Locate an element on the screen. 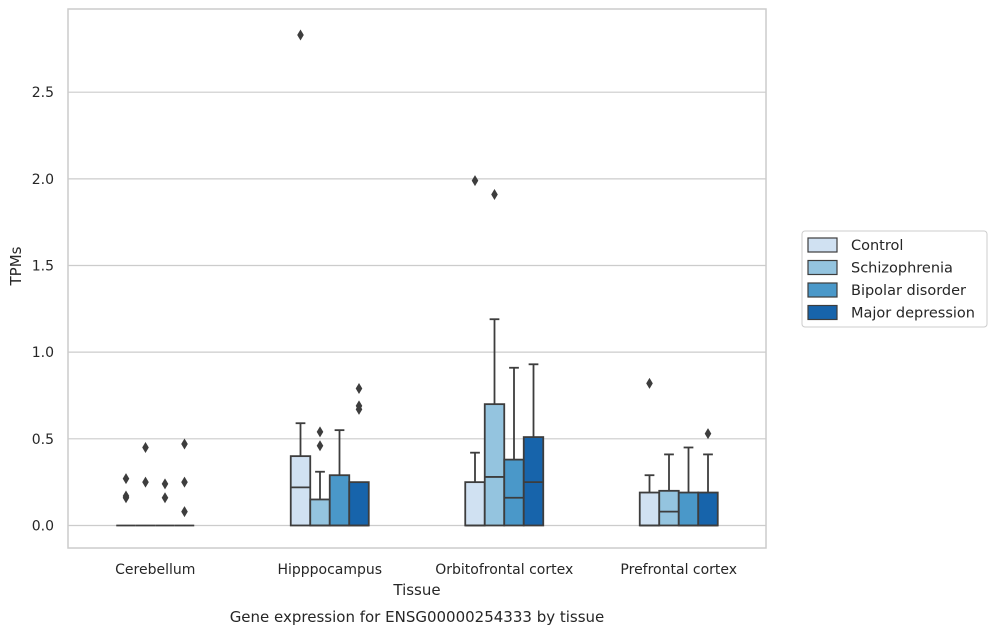  y-tick-label: 1.5 is located at coordinates (43, 267).